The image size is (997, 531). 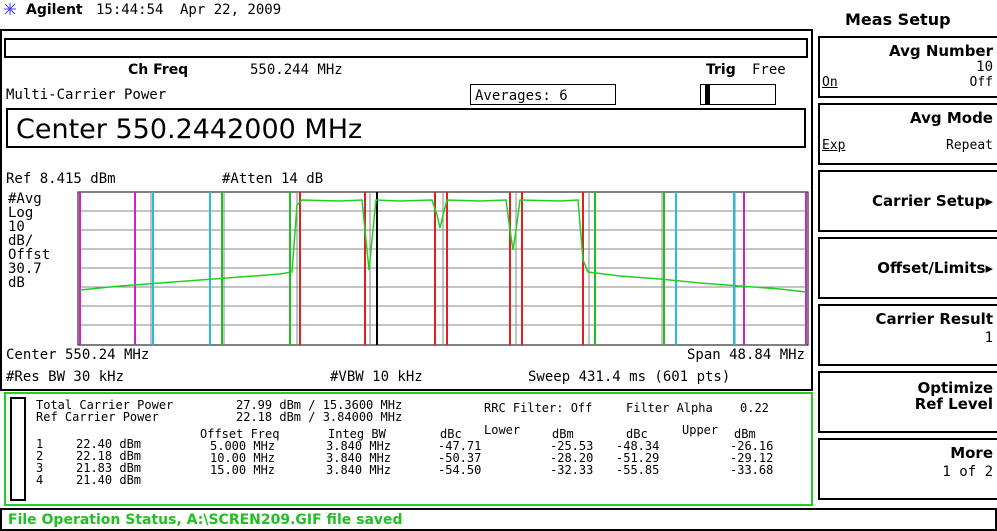 I want to click on brand: Agilent, so click(x=54, y=10).